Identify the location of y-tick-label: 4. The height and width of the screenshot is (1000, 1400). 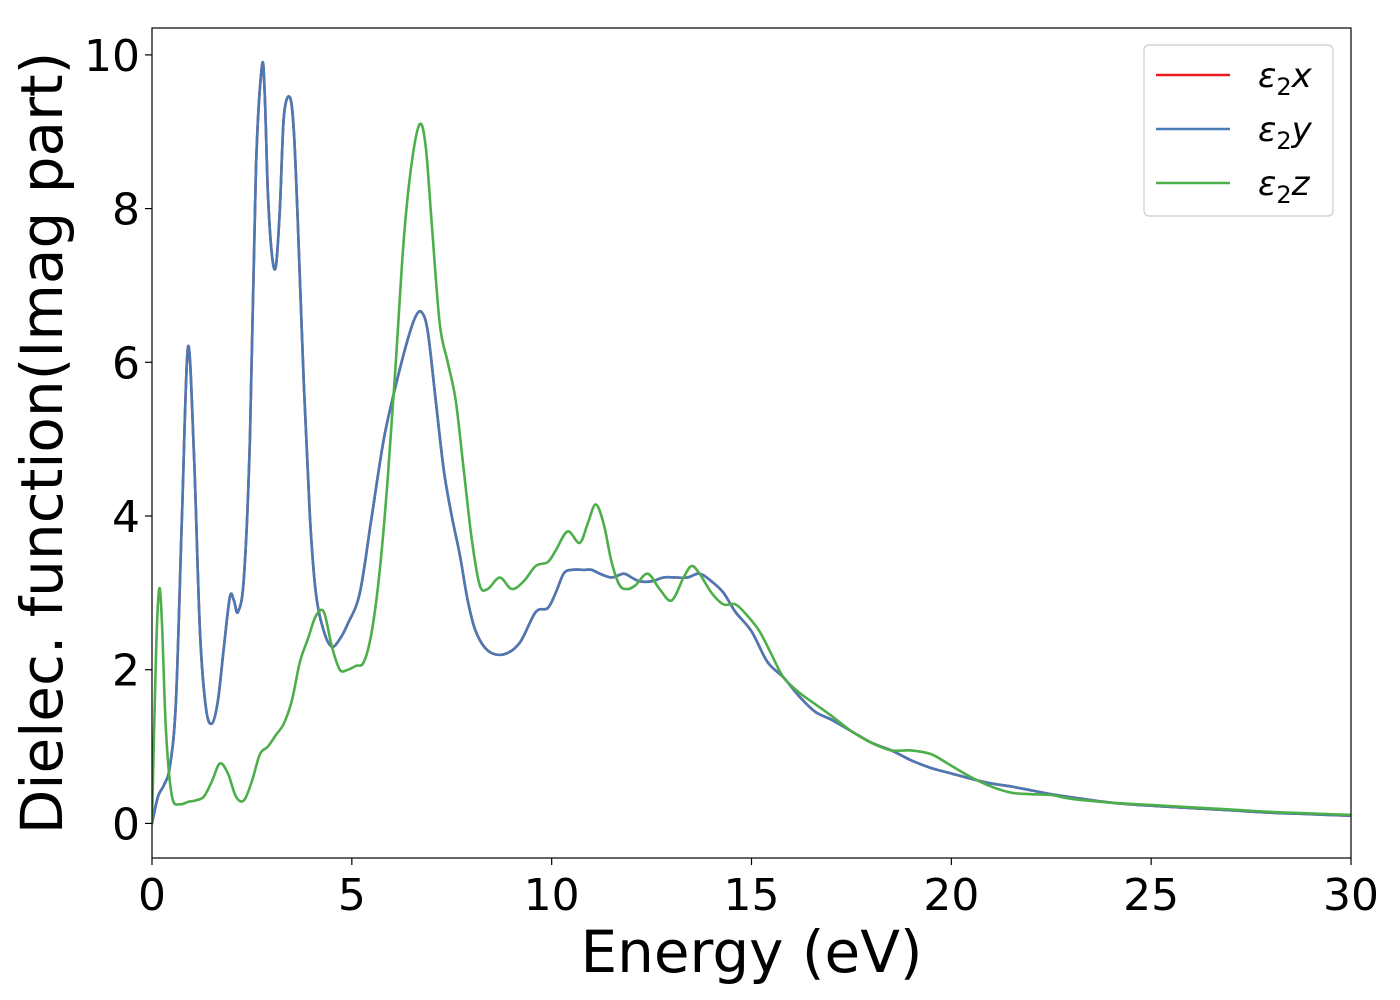
(126, 517).